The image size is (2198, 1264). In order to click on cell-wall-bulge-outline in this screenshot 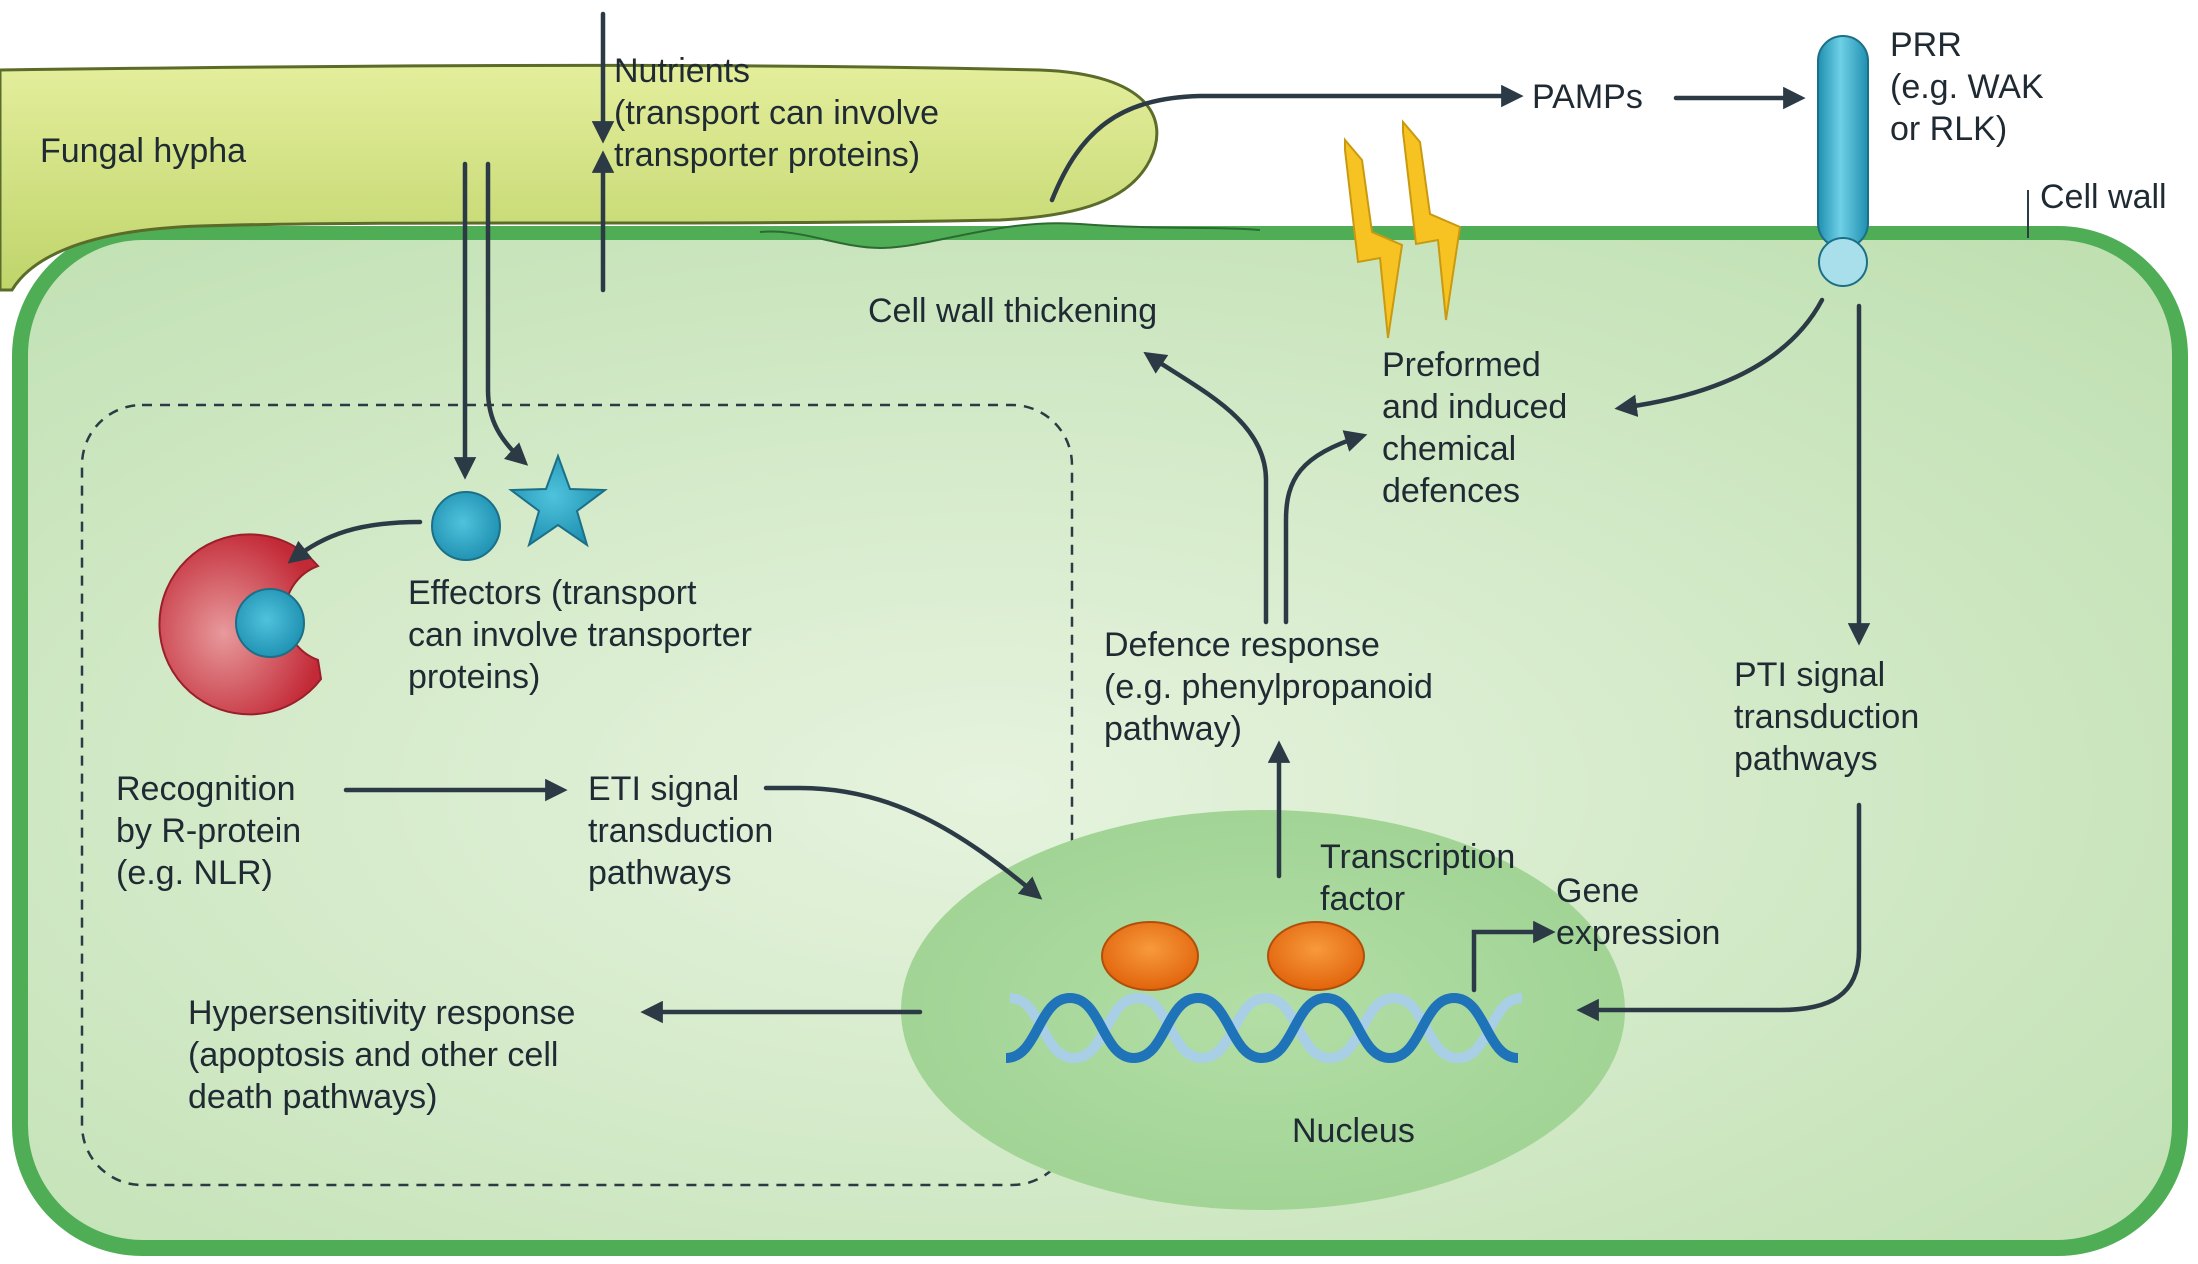, I will do `click(1010, 236)`.